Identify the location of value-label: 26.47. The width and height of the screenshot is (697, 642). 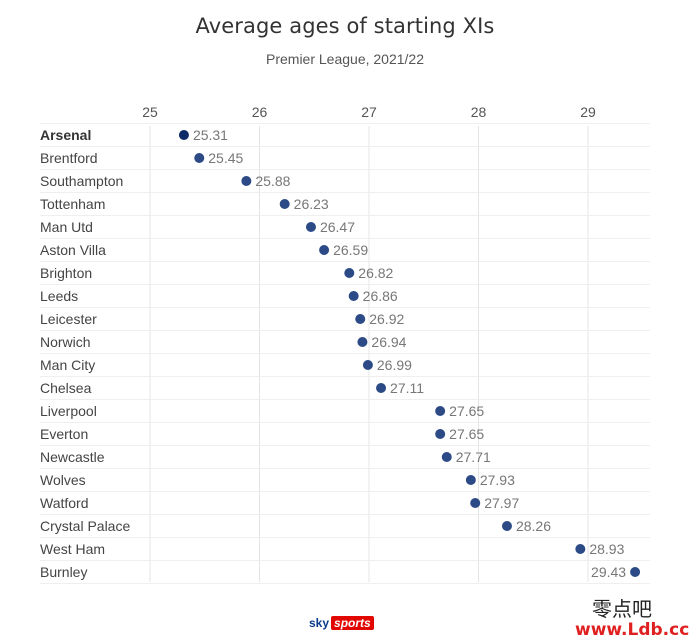
(337, 227).